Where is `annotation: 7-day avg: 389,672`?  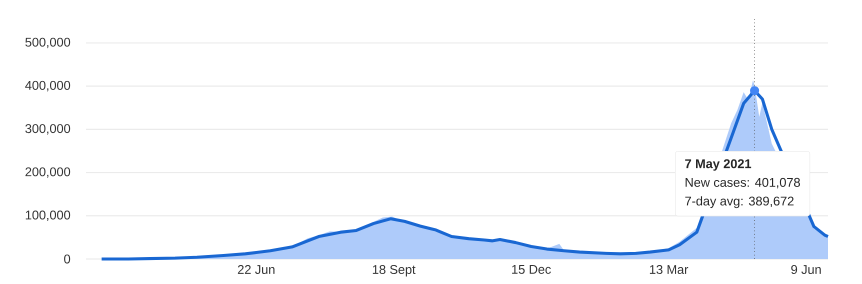
annotation: 7-day avg: 389,672 is located at coordinates (739, 202).